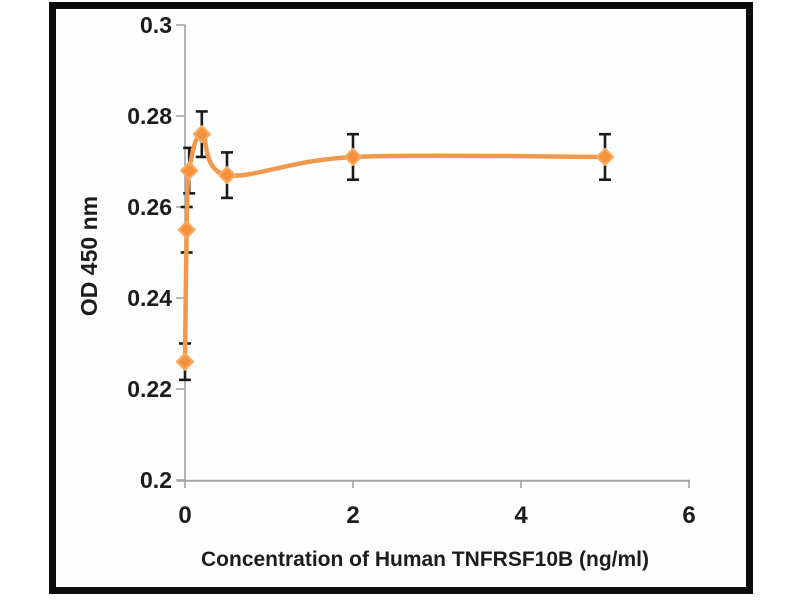 The width and height of the screenshot is (800, 600). Describe the element at coordinates (149, 389) in the screenshot. I see `y-tick-label: 0.22` at that location.